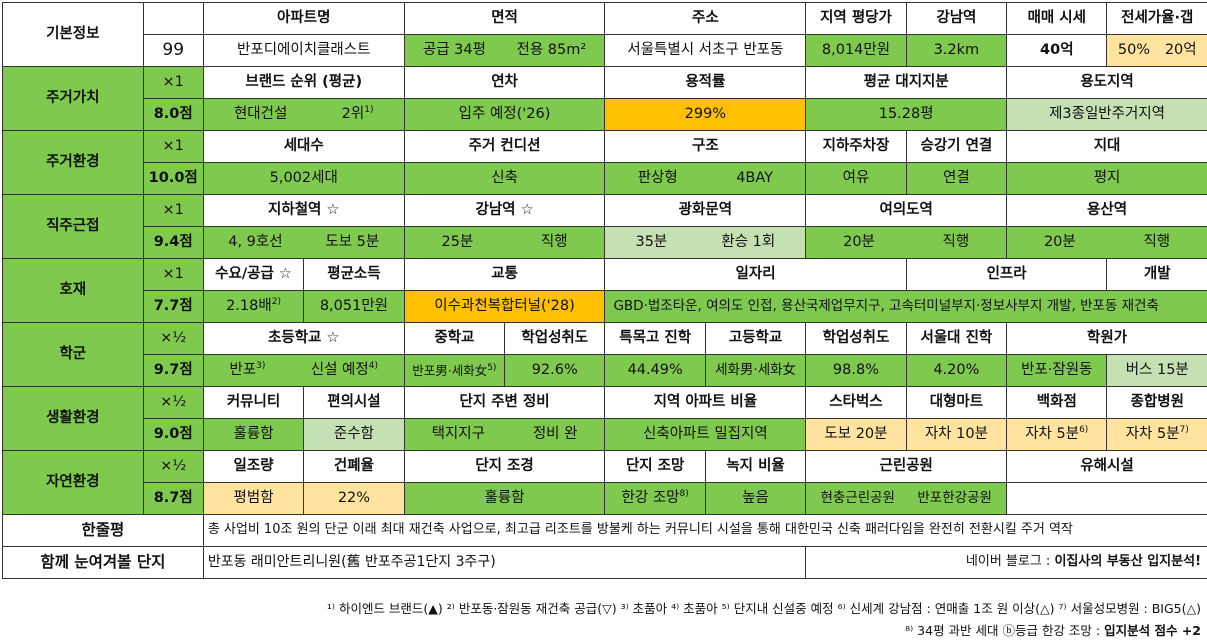 Image resolution: width=1207 pixels, height=641 pixels. Describe the element at coordinates (354, 274) in the screenshot. I see `header-income: 평균소득` at that location.